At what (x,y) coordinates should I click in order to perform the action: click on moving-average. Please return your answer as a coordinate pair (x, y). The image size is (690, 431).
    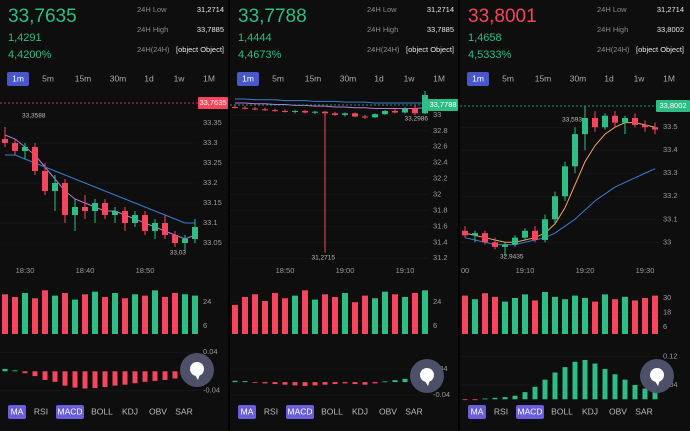
    Looking at the image, I should click on (330, 101).